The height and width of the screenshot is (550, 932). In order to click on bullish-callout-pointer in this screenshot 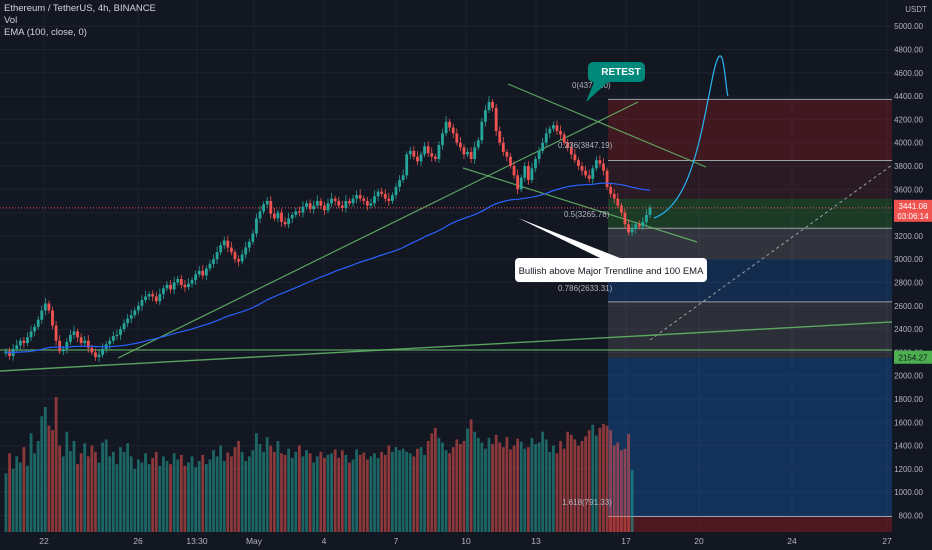, I will do `click(569, 238)`.